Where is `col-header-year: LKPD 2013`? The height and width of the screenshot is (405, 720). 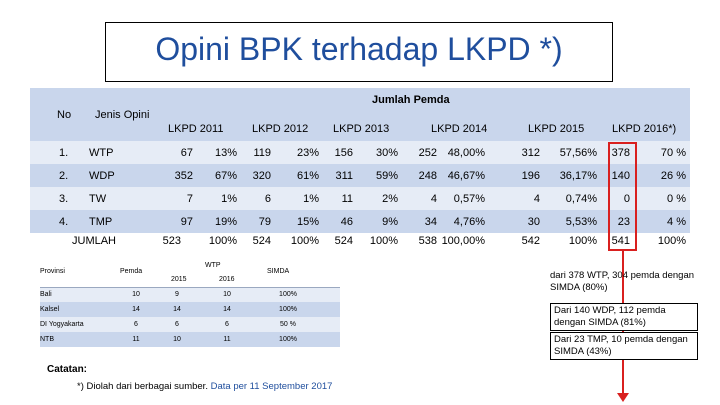 col-header-year: LKPD 2013 is located at coordinates (361, 129).